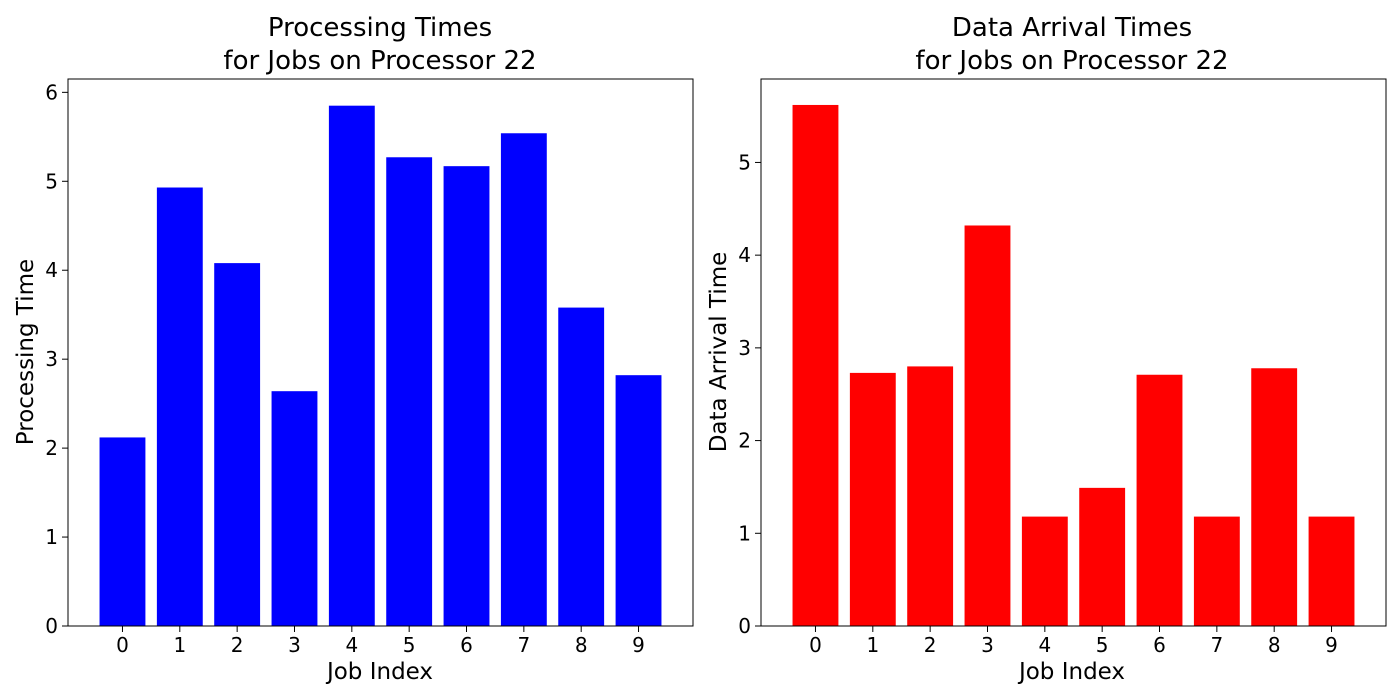  I want to click on y-axis-label: Data Arrival Time, so click(719, 352).